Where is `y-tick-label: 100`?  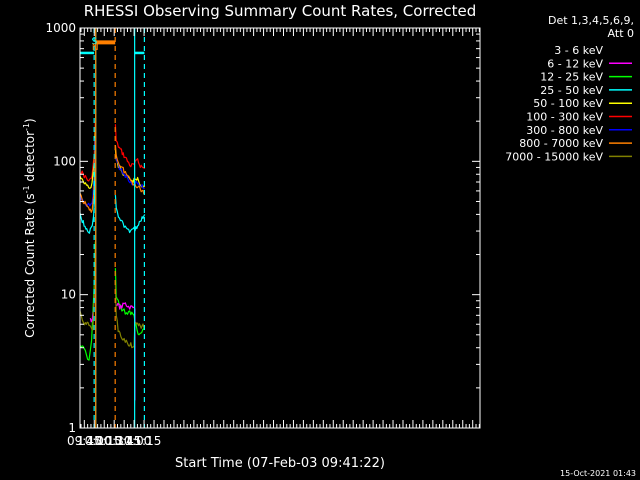 y-tick-label: 100 is located at coordinates (64, 161).